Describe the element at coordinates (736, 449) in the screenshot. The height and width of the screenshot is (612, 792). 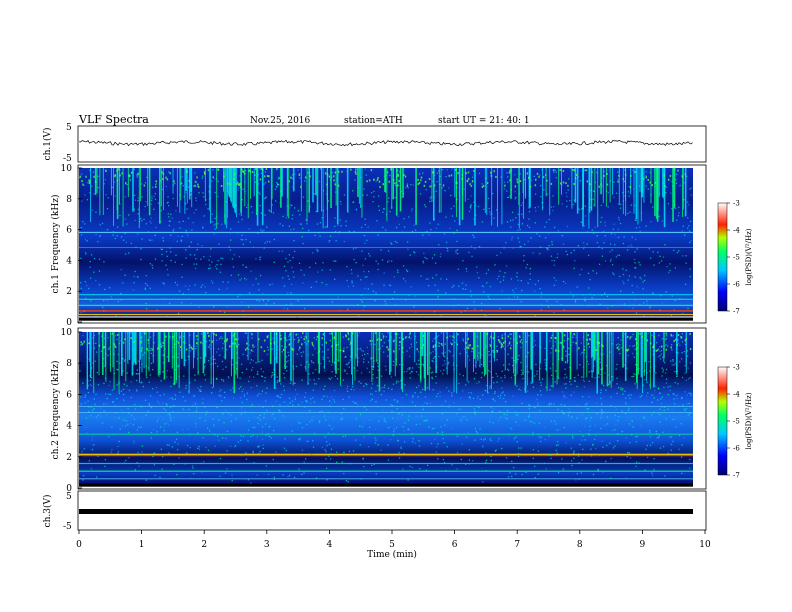
I see `ch2-colorbar-tick-label: -6` at that location.